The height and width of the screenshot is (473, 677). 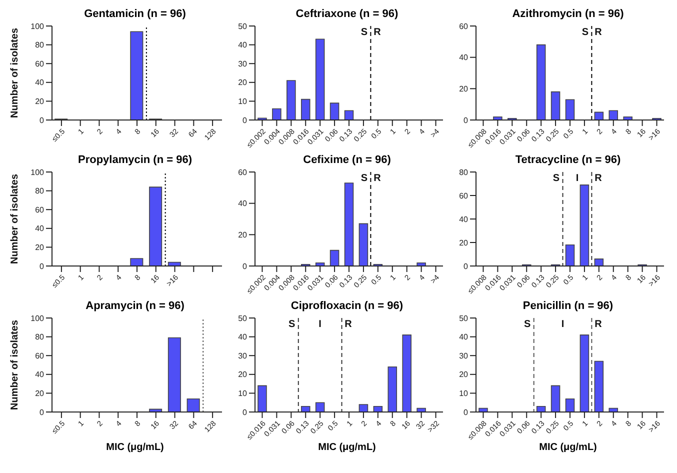 I want to click on chart-title: Tetracycline (n = 96), so click(x=568, y=161).